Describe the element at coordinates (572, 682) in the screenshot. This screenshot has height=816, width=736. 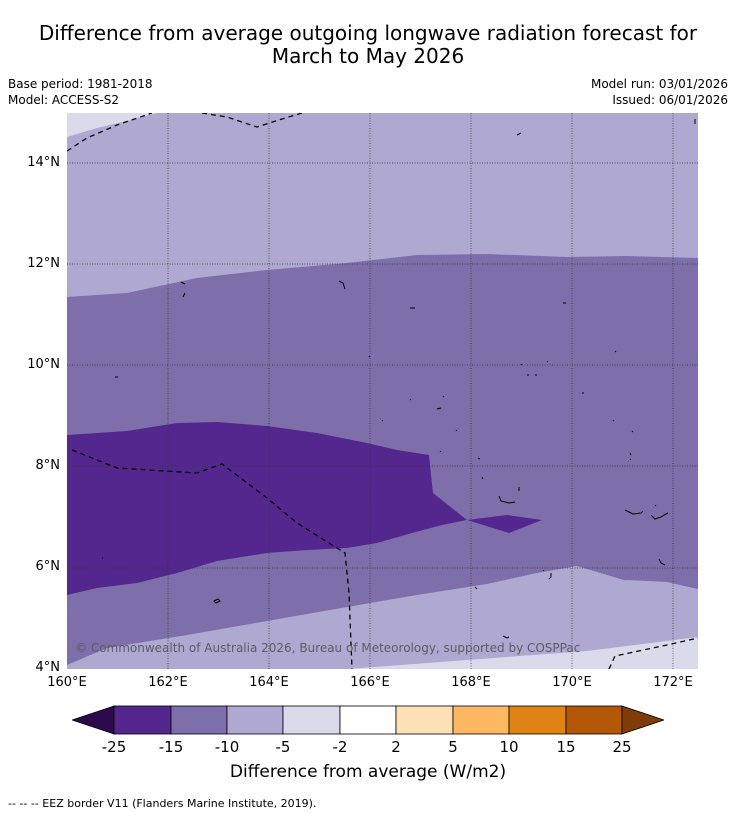
I see `lon-label-170e: 170°E` at that location.